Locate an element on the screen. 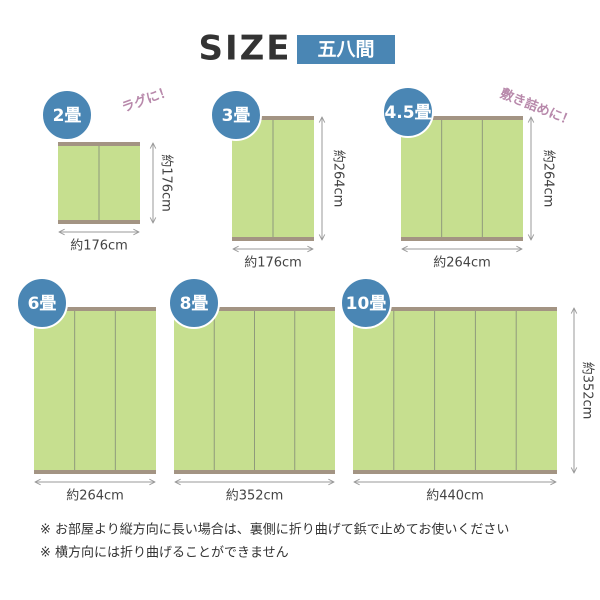 The image size is (600, 600). size-label: 8畳 is located at coordinates (194, 304).